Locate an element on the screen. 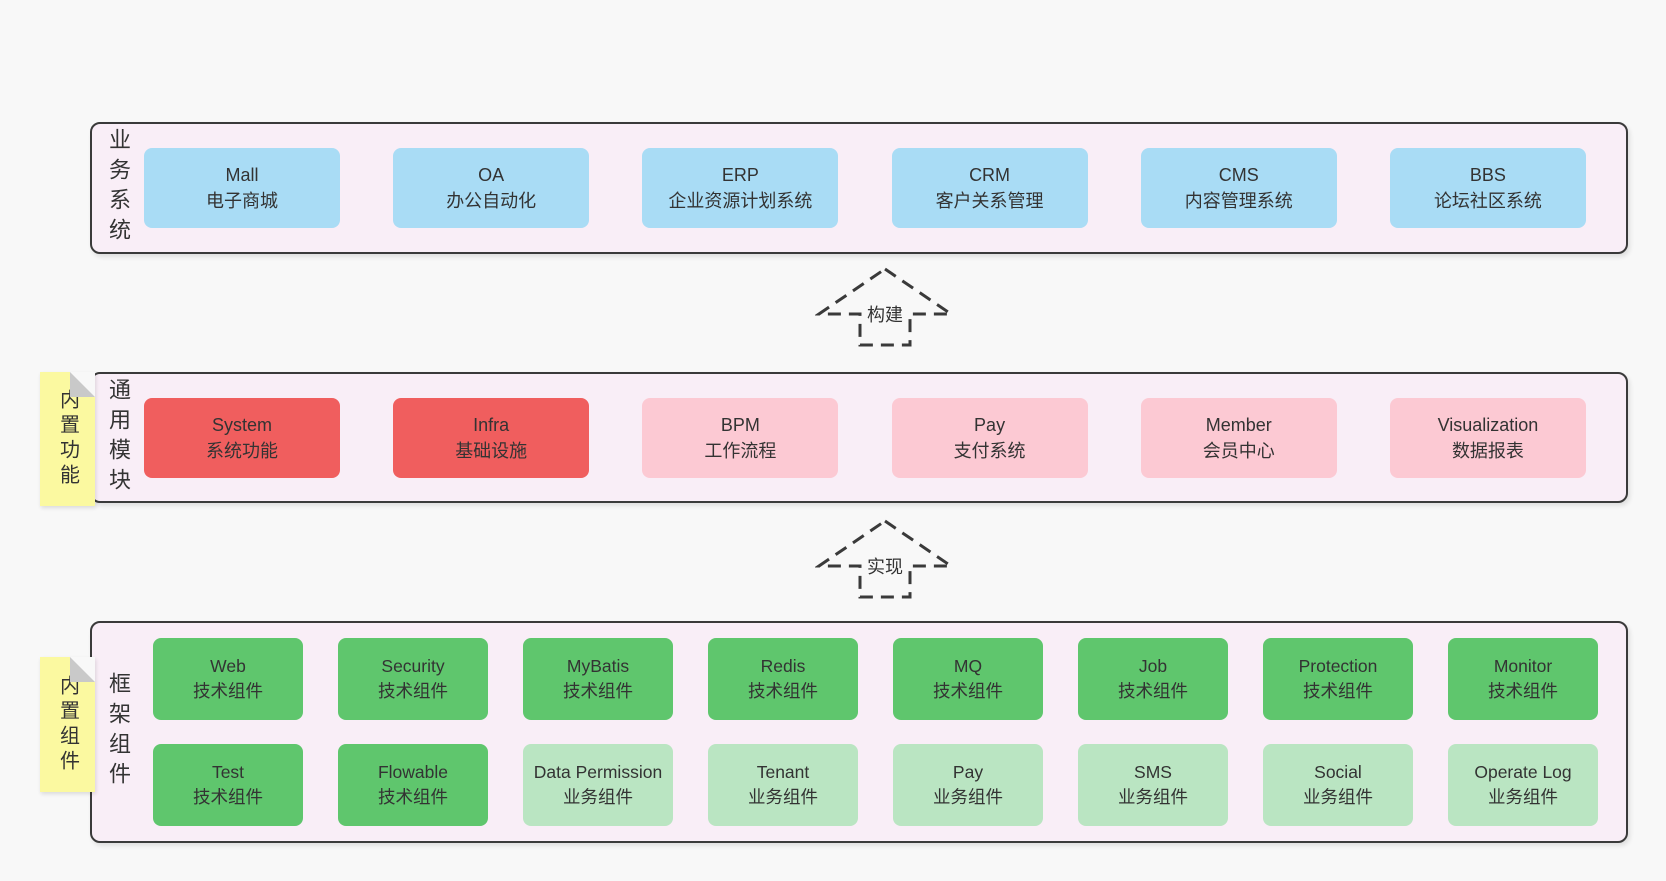 Image resolution: width=1666 pixels, height=881 pixels. box-subtitle: 工作流程 is located at coordinates (740, 450).